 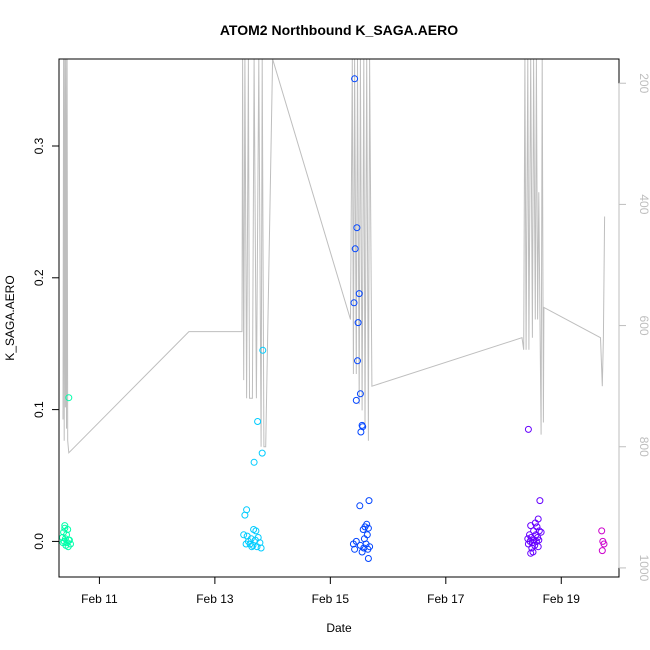 What do you see at coordinates (643, 204) in the screenshot?
I see `secondary-tick-label: 400` at bounding box center [643, 204].